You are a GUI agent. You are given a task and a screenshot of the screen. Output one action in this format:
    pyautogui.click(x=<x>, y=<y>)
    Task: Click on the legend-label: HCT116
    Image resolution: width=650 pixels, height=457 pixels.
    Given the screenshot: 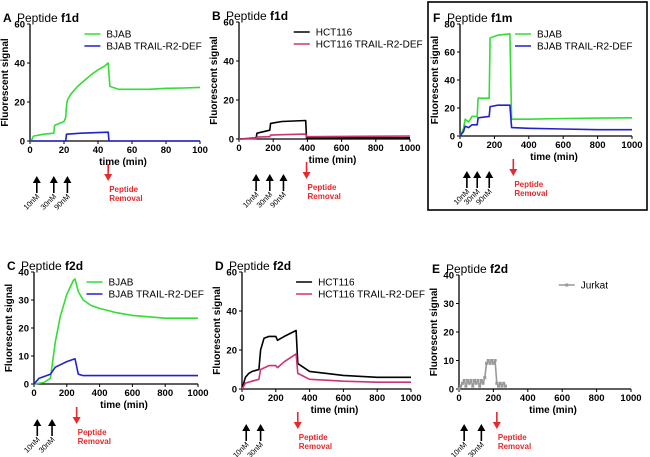 What is the action you would take?
    pyautogui.click(x=336, y=283)
    